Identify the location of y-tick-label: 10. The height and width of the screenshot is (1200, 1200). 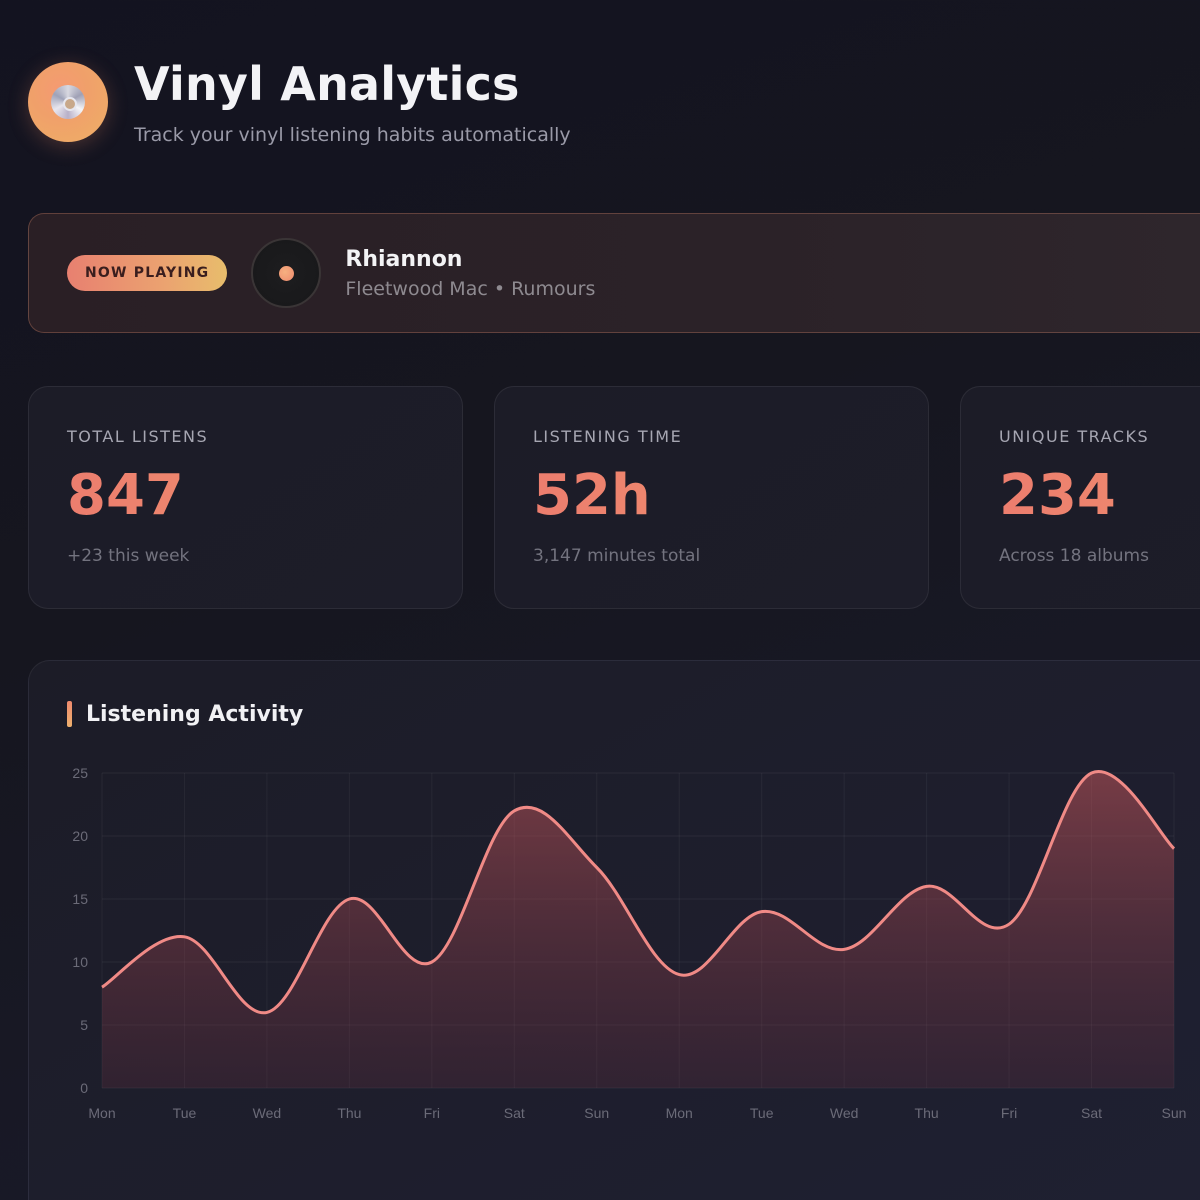
(80, 962).